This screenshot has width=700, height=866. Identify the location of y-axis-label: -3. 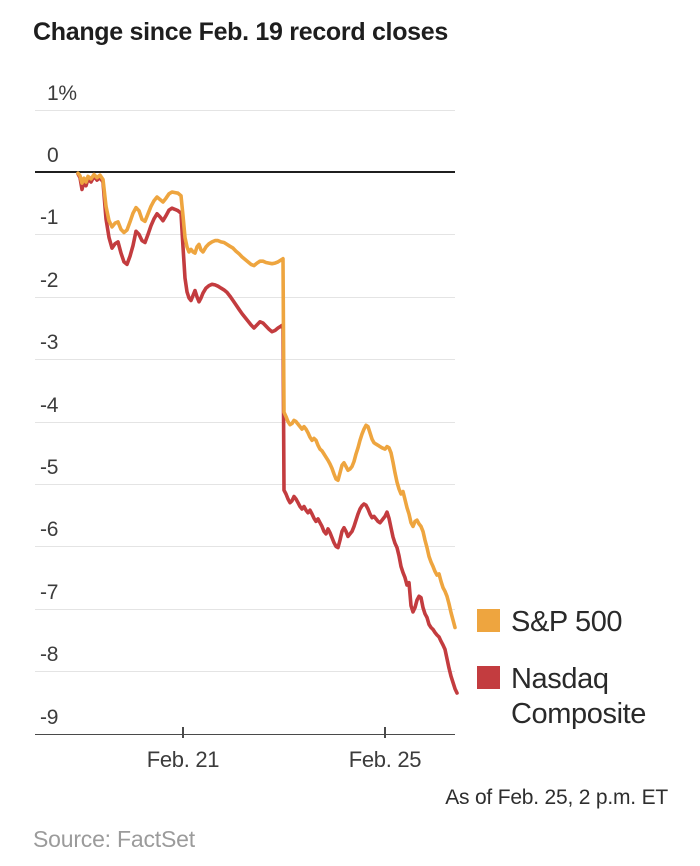
(49, 343).